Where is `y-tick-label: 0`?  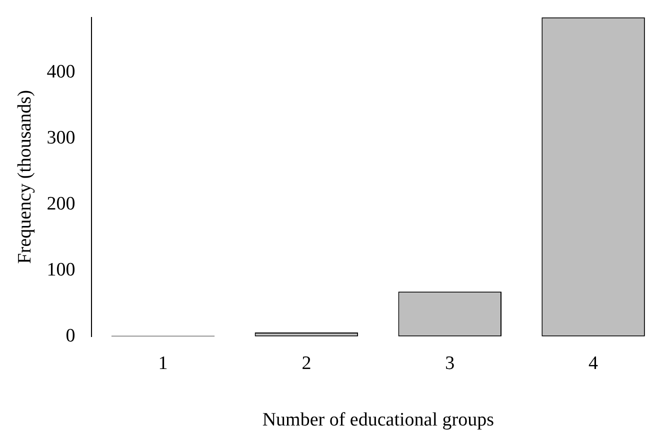 y-tick-label: 0 is located at coordinates (71, 335).